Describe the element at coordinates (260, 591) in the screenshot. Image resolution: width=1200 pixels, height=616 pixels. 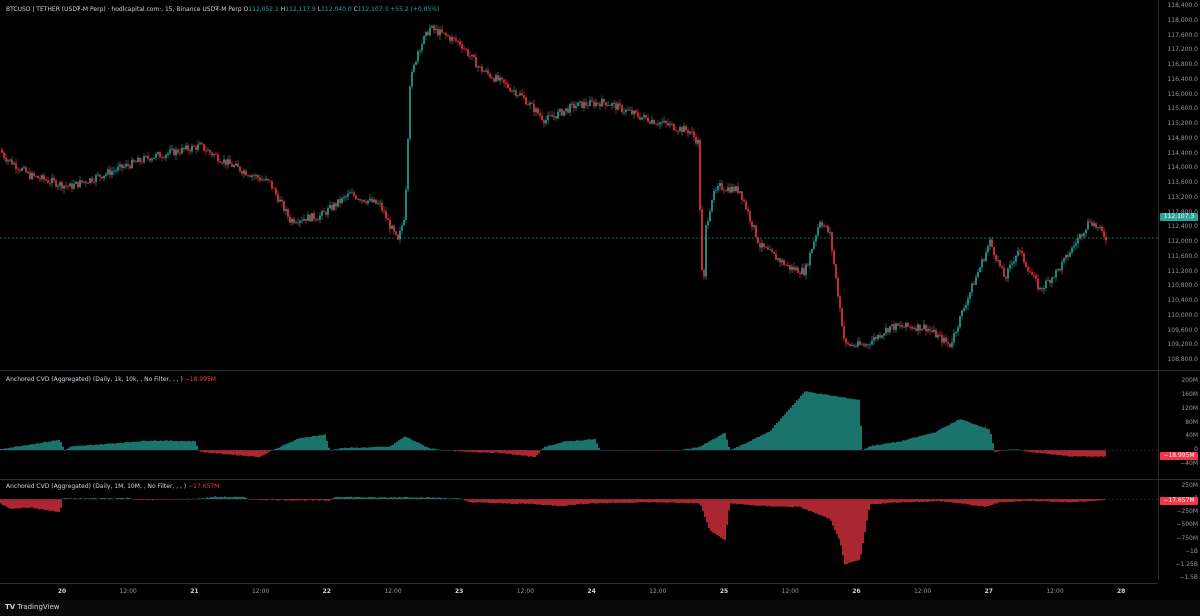
I see `time-tick-label: 12:00` at that location.